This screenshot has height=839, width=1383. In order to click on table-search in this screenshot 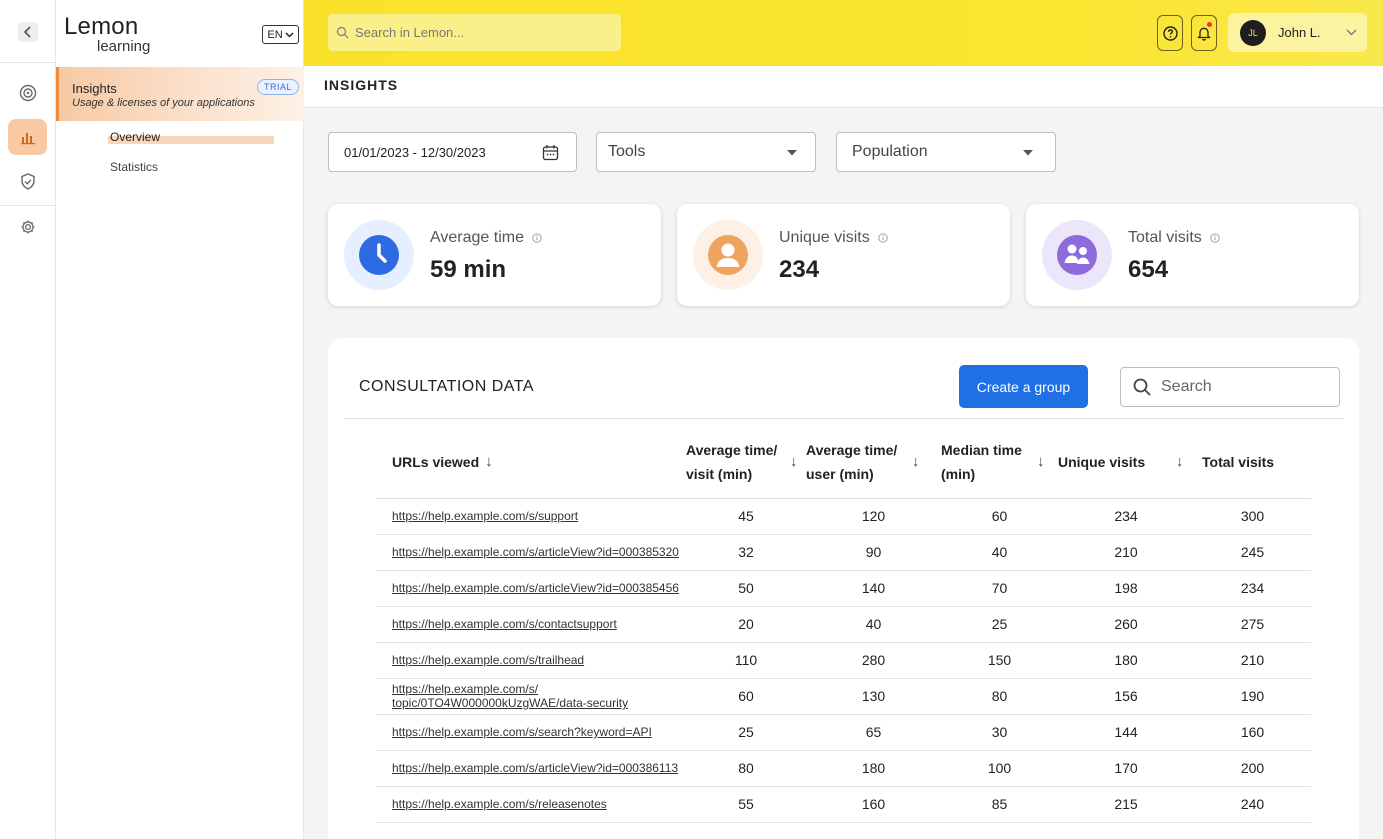, I will do `click(1230, 387)`.